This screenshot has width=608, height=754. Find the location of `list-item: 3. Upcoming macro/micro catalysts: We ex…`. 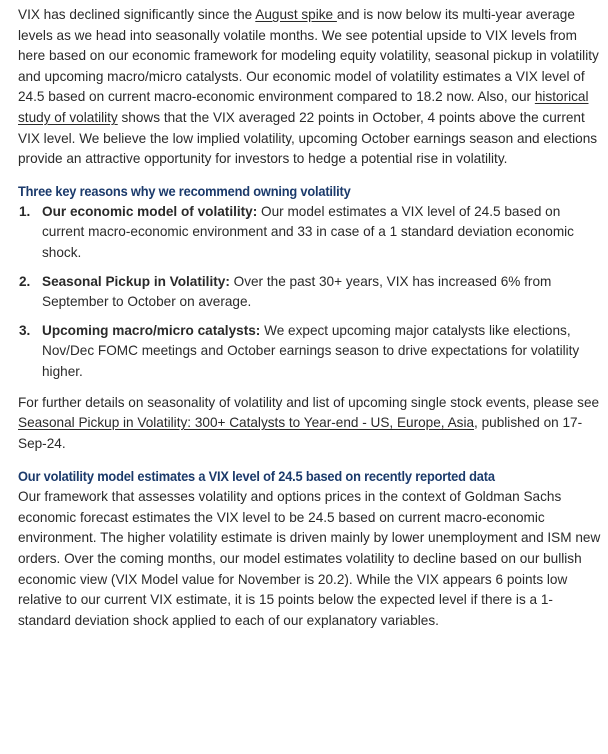

list-item: 3. Upcoming macro/micro catalysts: We ex… is located at coordinates (310, 352).